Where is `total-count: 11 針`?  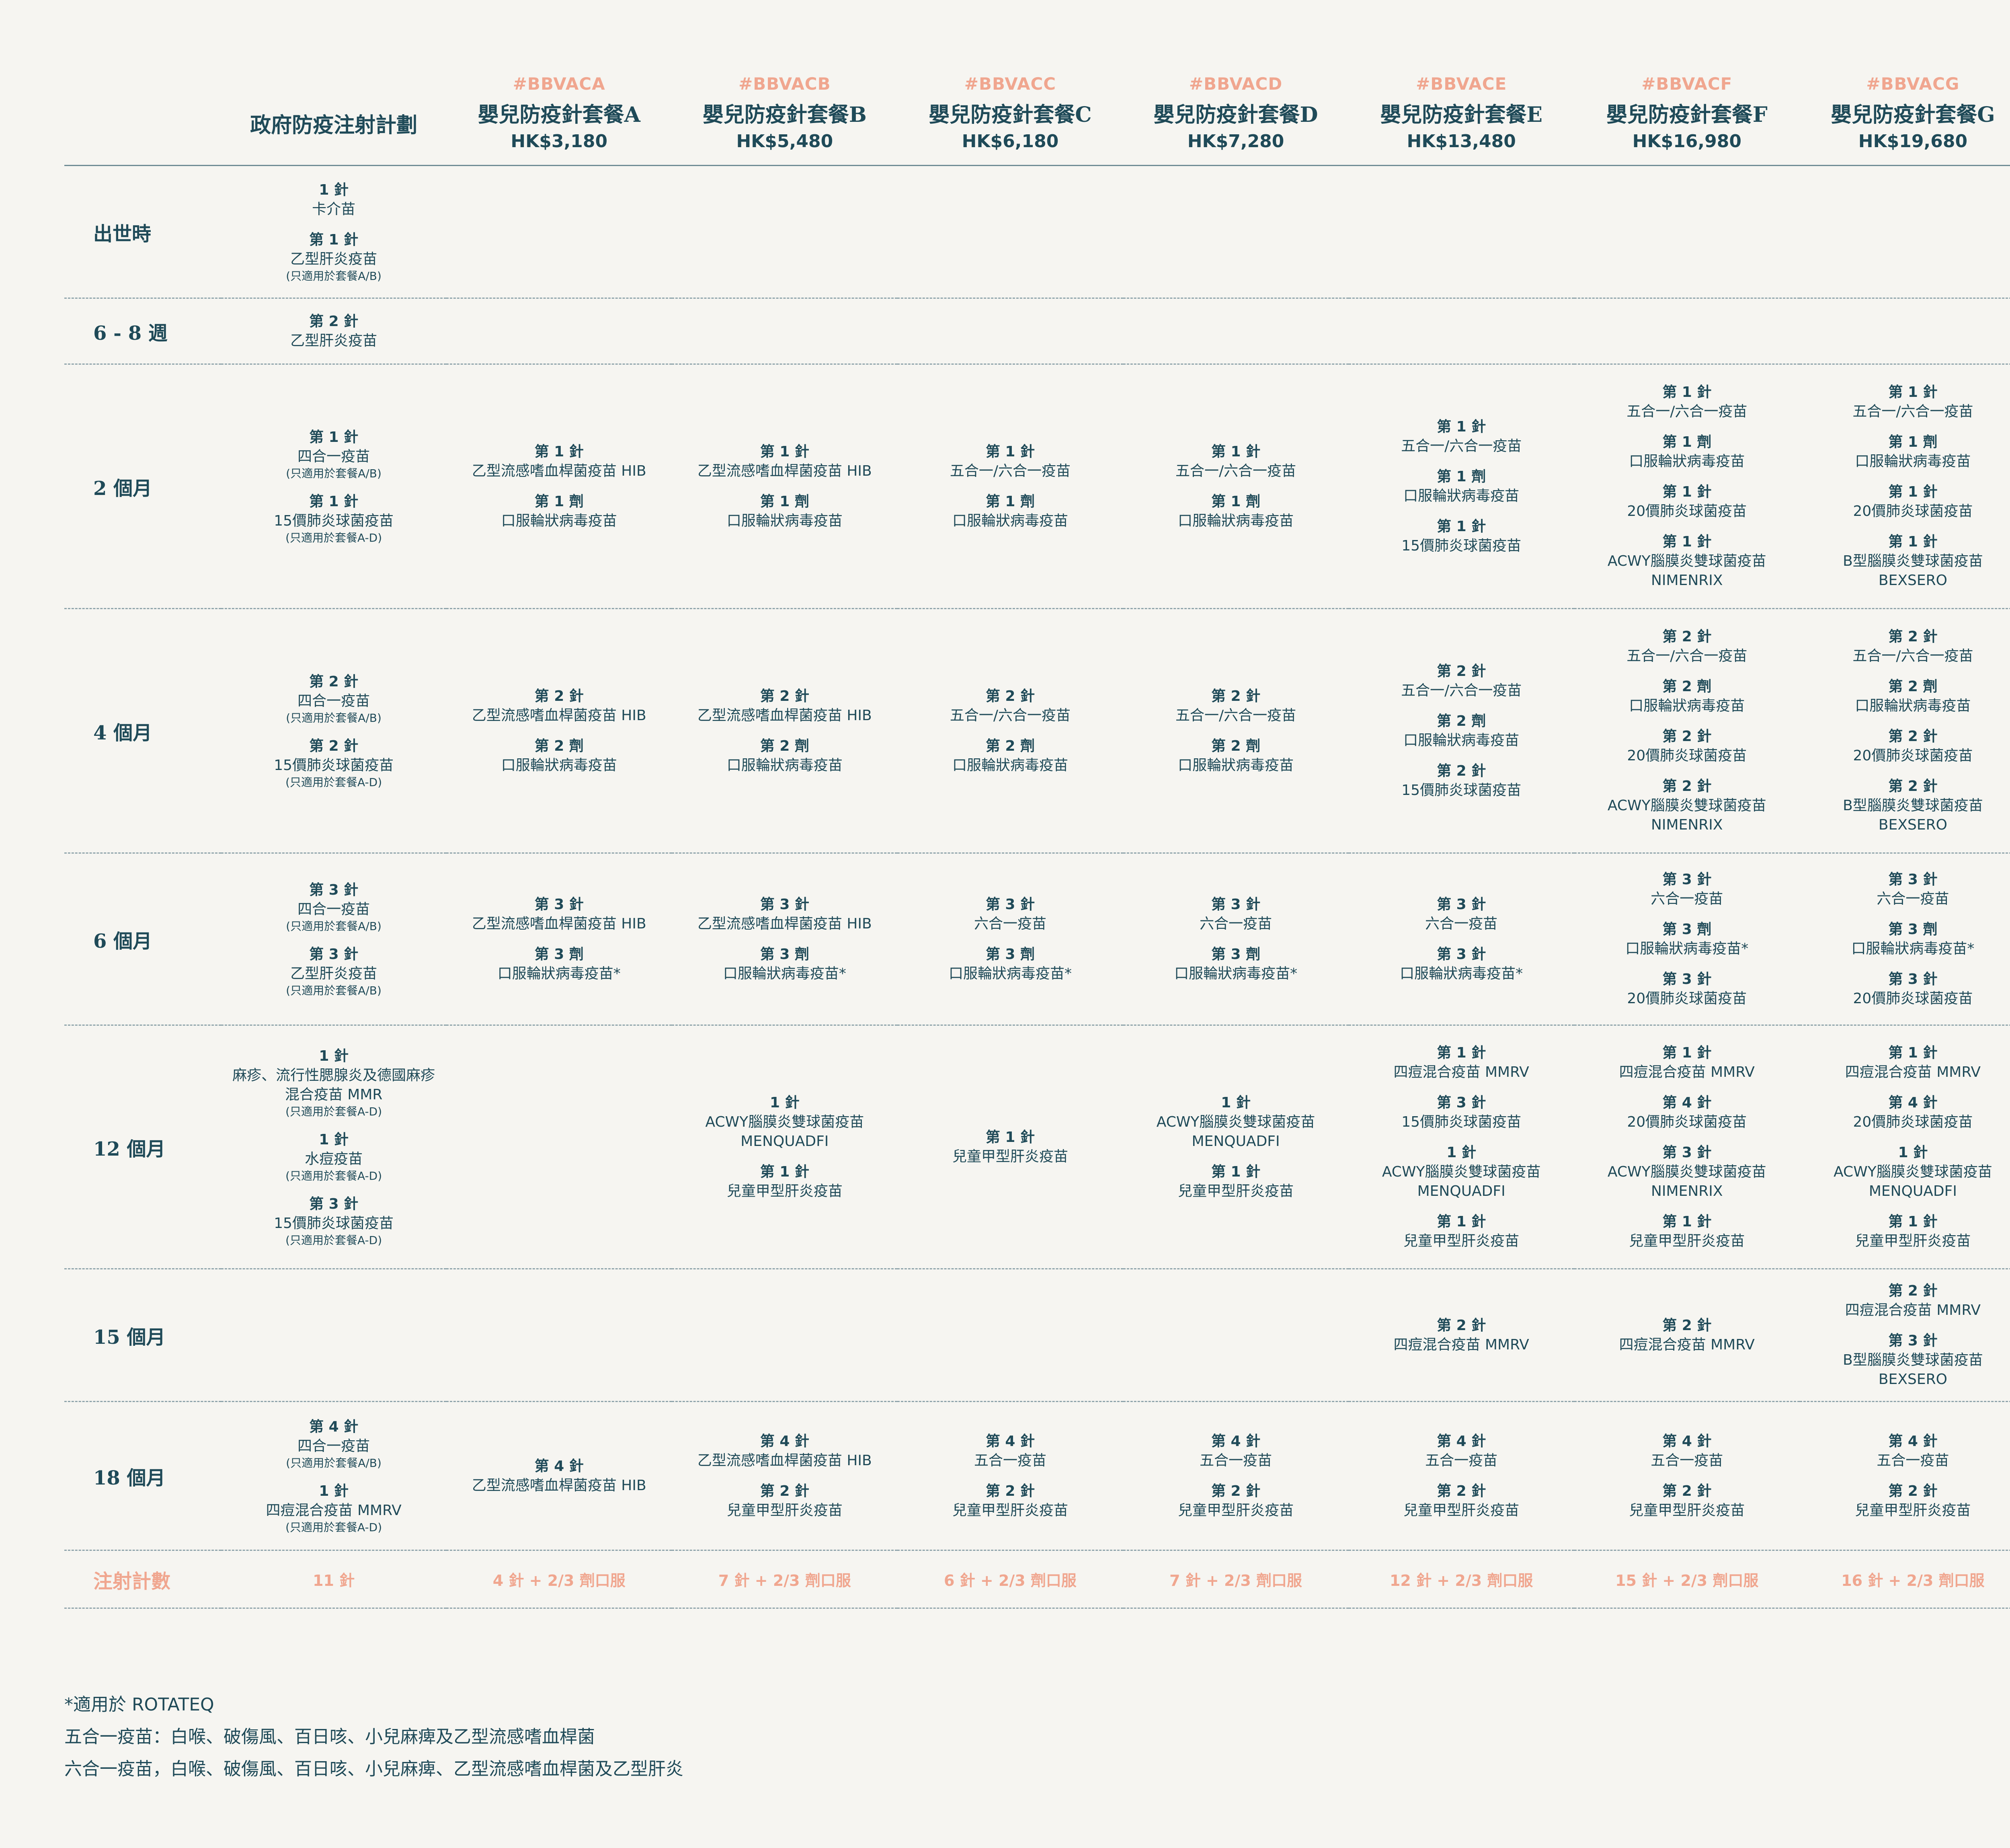
total-count: 11 針 is located at coordinates (334, 1580).